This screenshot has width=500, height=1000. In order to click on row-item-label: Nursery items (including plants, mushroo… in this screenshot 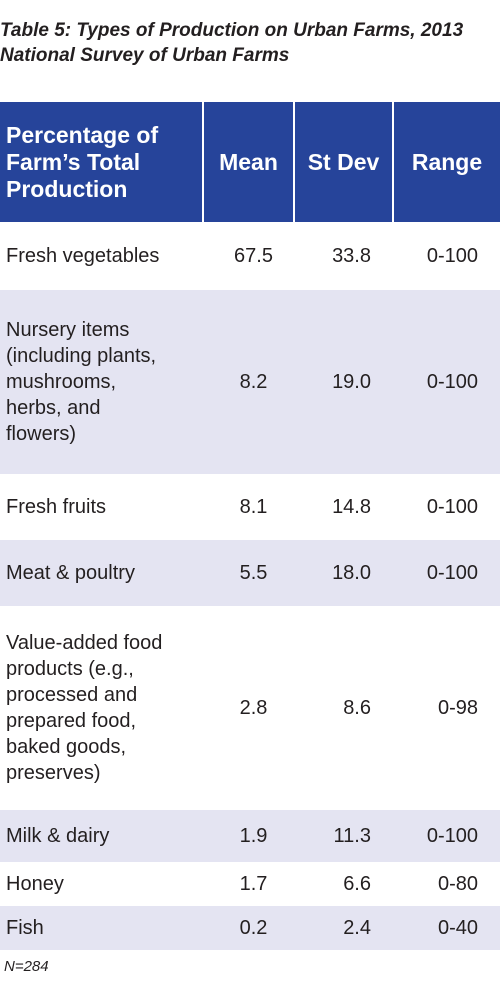, I will do `click(101, 382)`.